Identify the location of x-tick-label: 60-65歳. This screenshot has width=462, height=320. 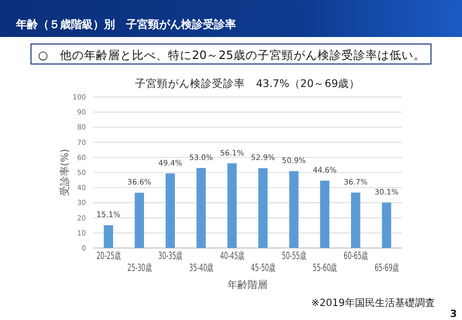
(356, 255).